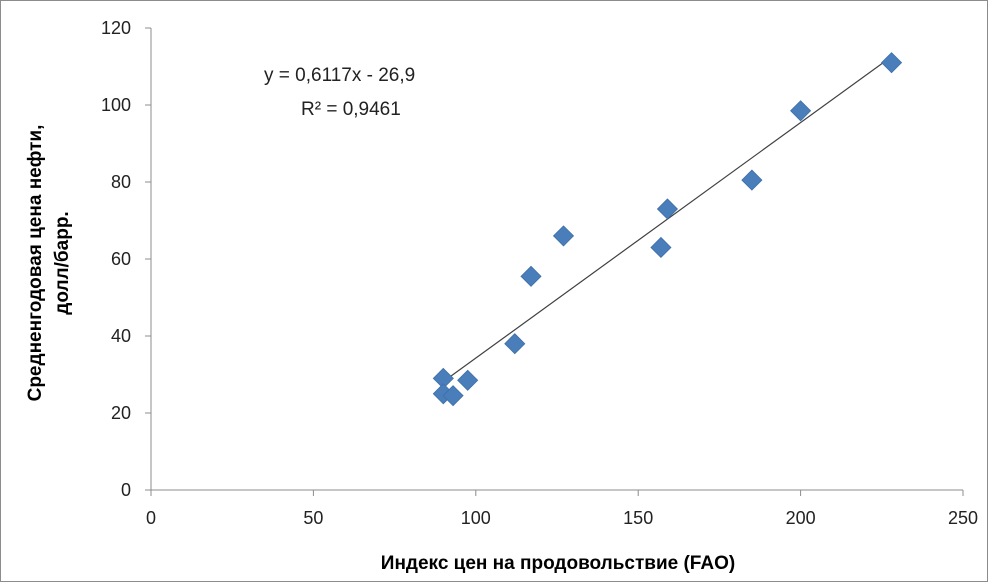  What do you see at coordinates (638, 518) in the screenshot?
I see `x-tick-label: 150` at bounding box center [638, 518].